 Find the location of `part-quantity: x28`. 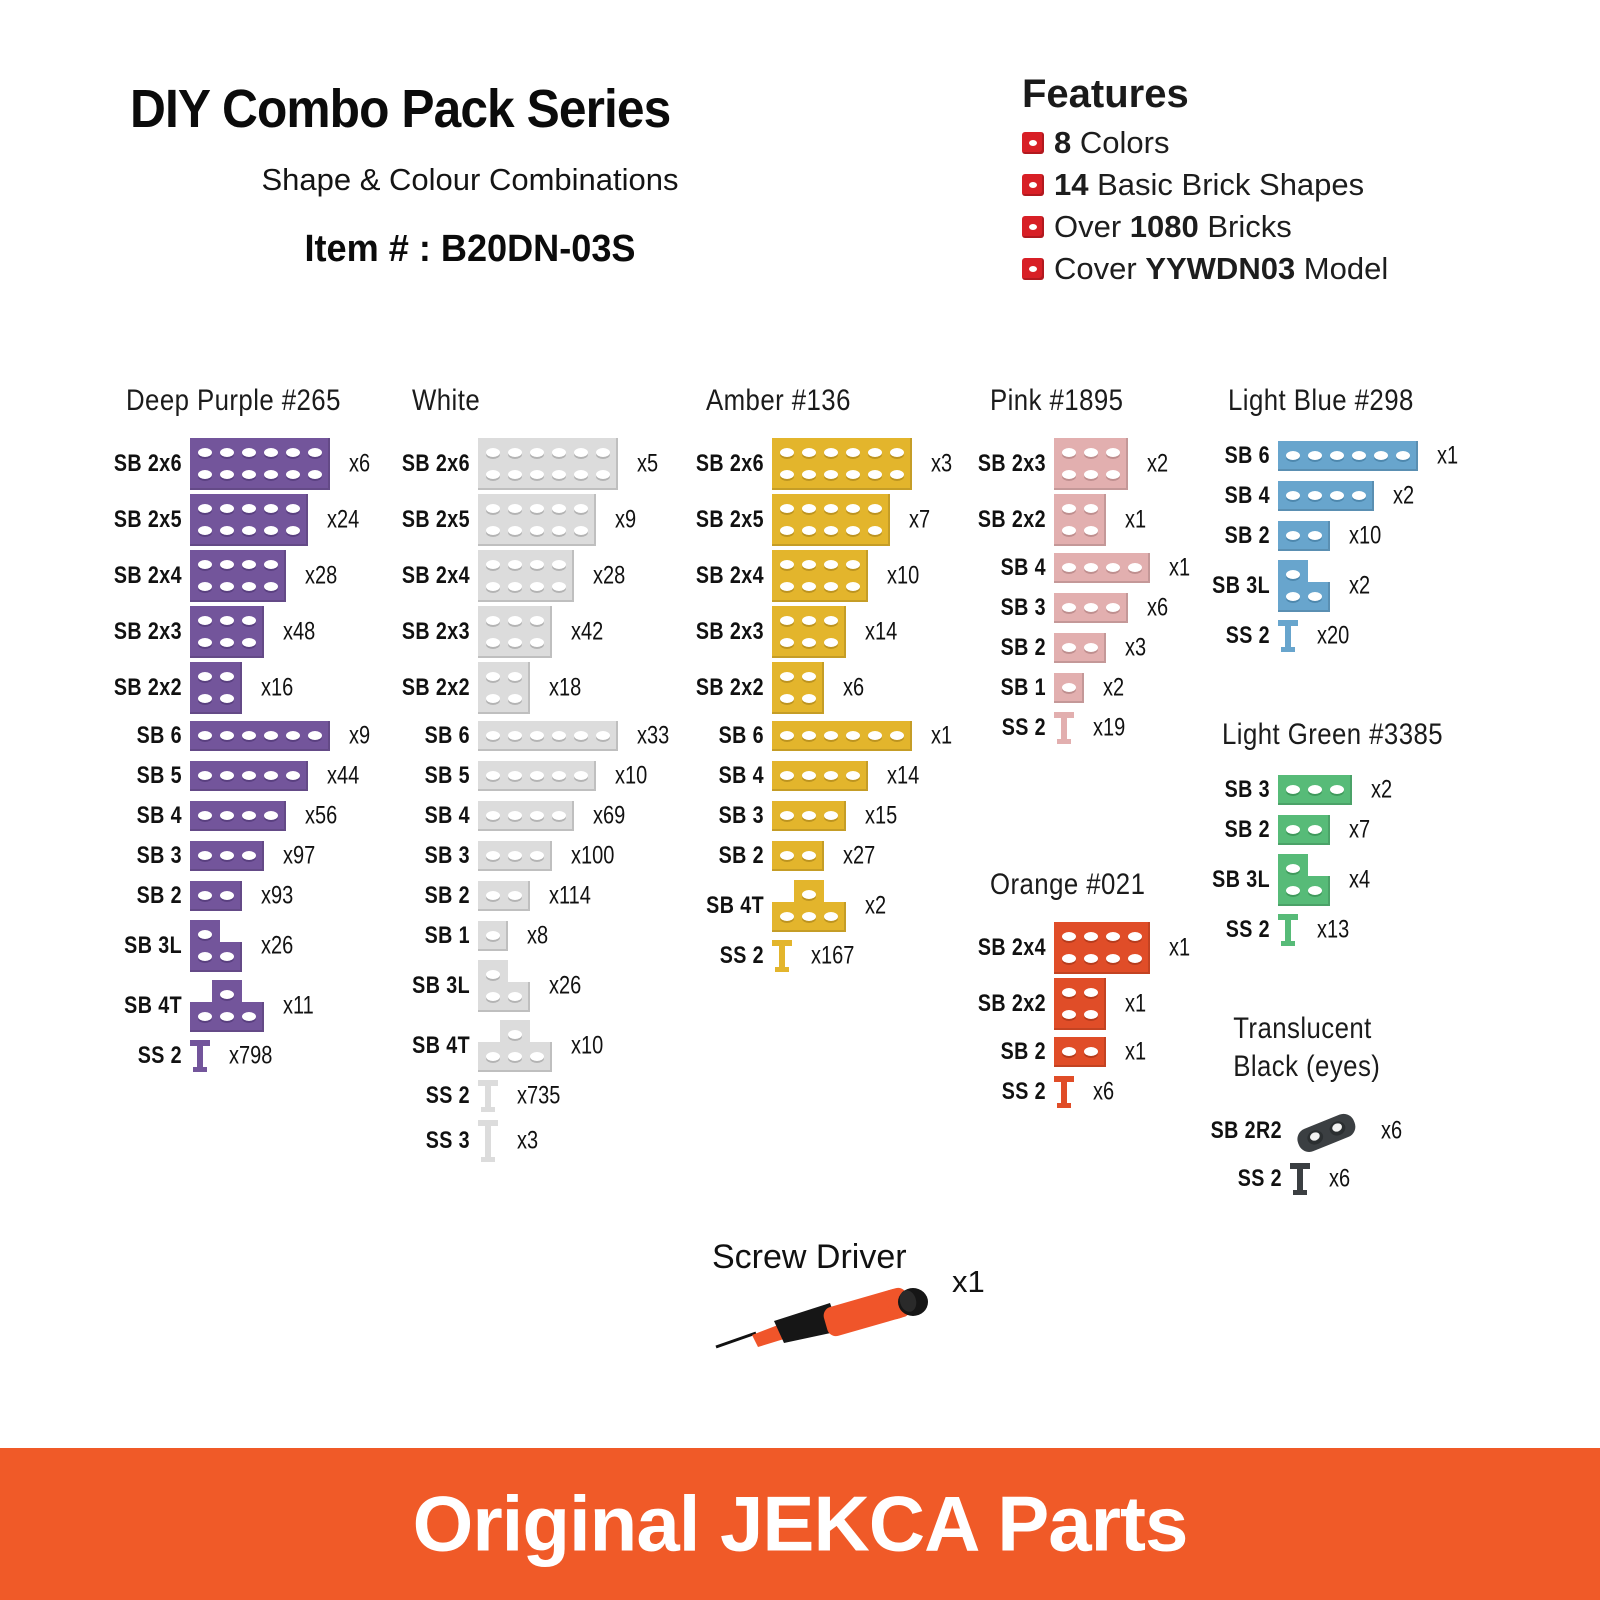

part-quantity: x28 is located at coordinates (609, 575).